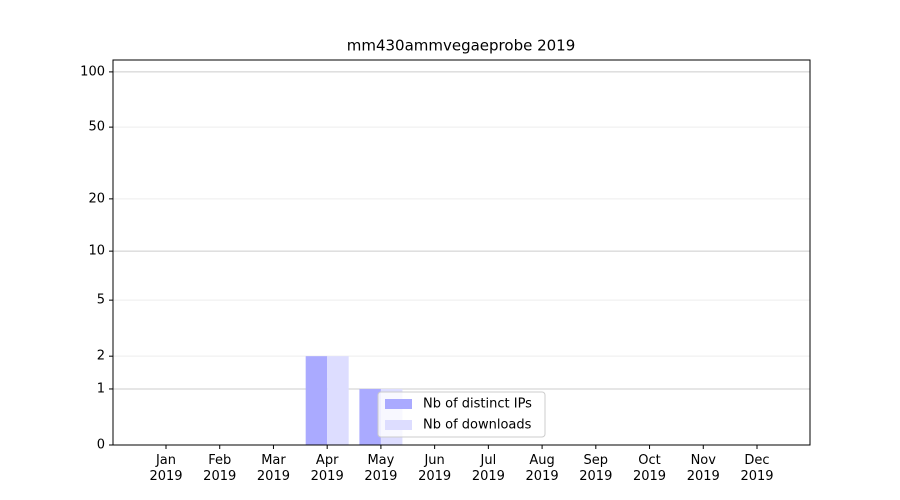 This screenshot has height=500, width=900. Describe the element at coordinates (435, 468) in the screenshot. I see `x-tick-label: Jun 2019` at that location.